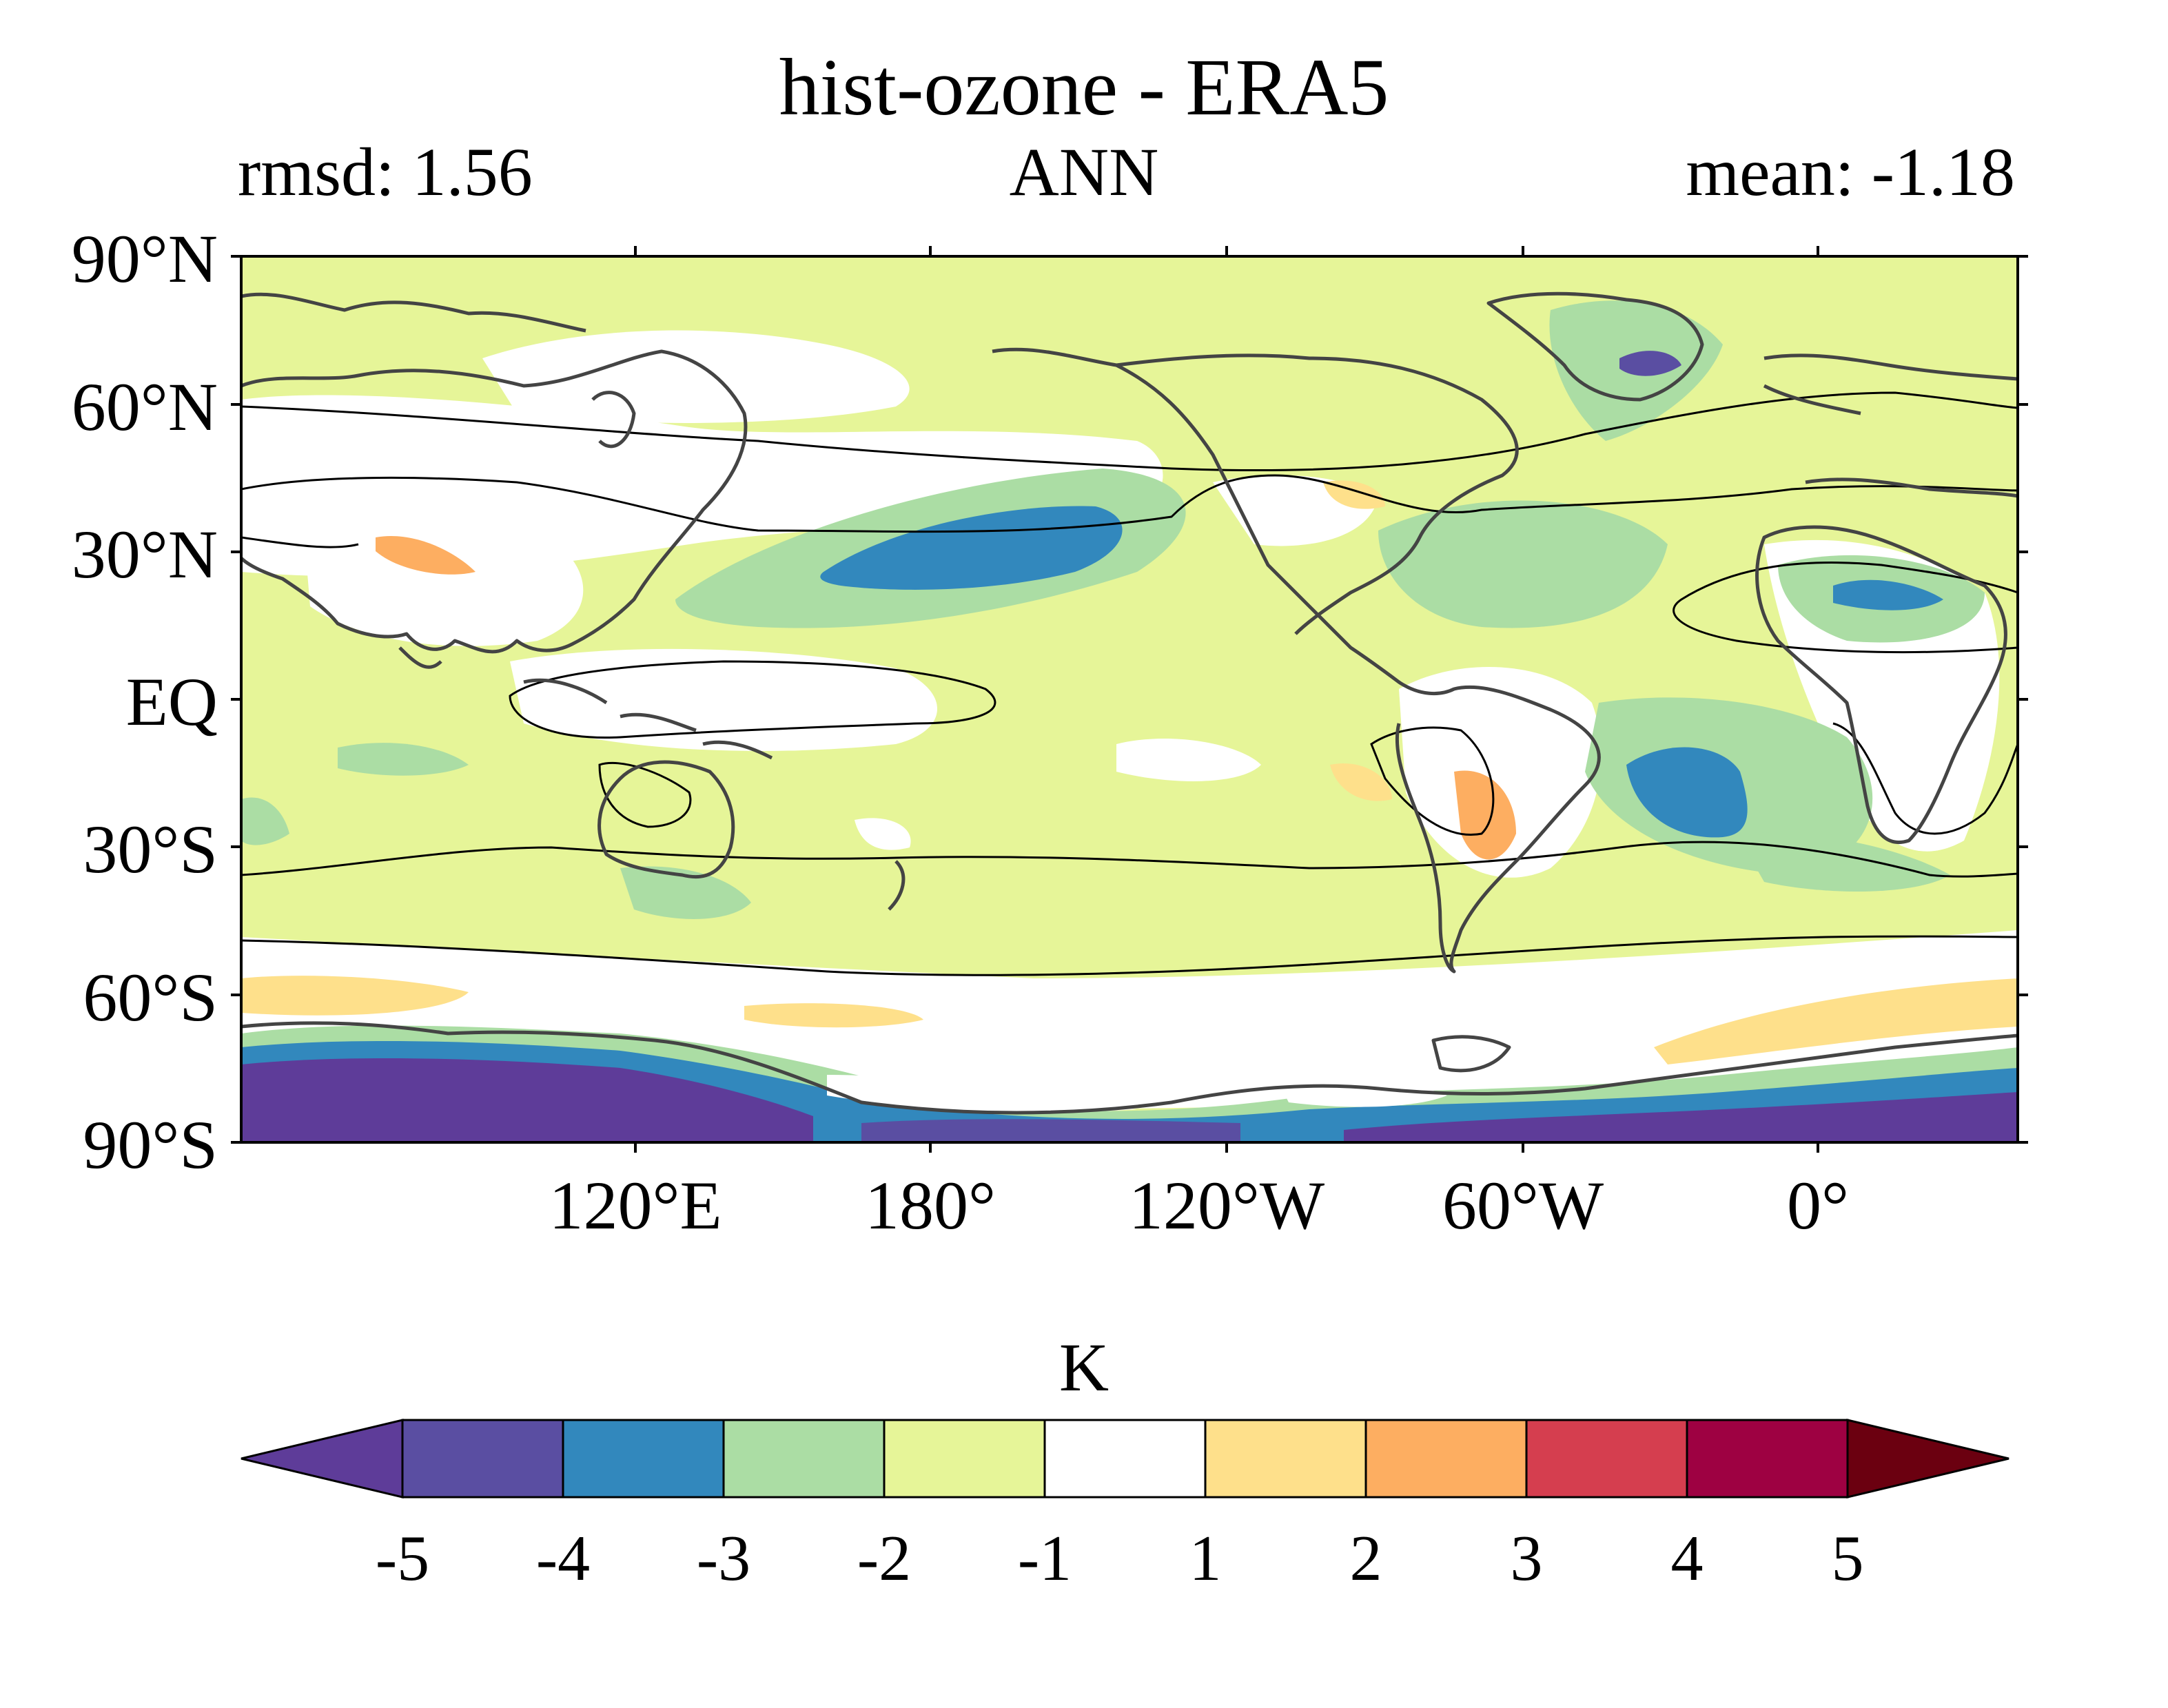 The width and height of the screenshot is (2168, 1708). I want to click on white-region-antarctic-peninsula, so click(1361, 1090).